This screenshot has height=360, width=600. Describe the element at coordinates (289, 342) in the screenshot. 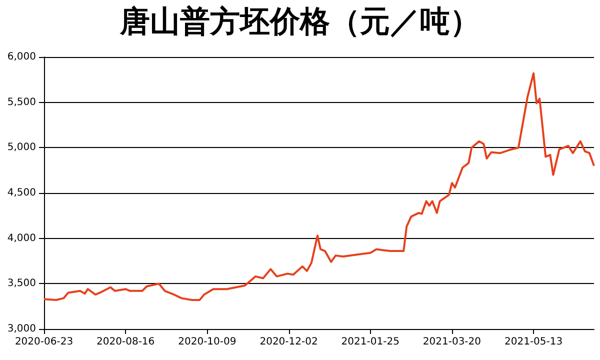

I see `x-tick-label: 2020-12-02` at that location.